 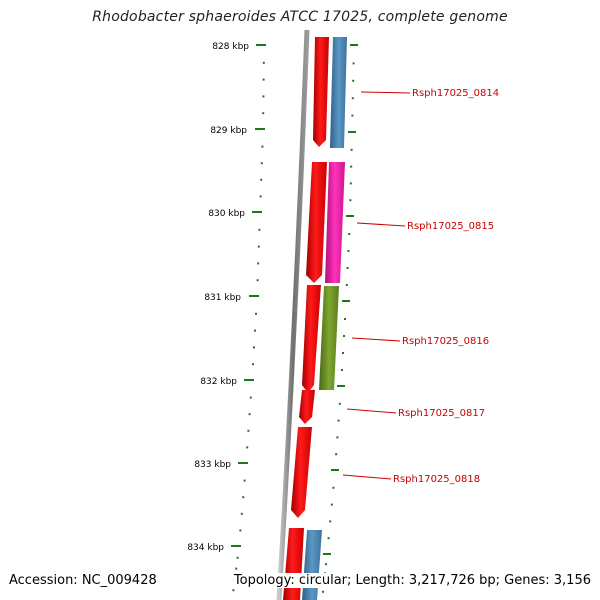 I want to click on gene-label-0818: Rsph17025_0818, so click(x=436, y=479).